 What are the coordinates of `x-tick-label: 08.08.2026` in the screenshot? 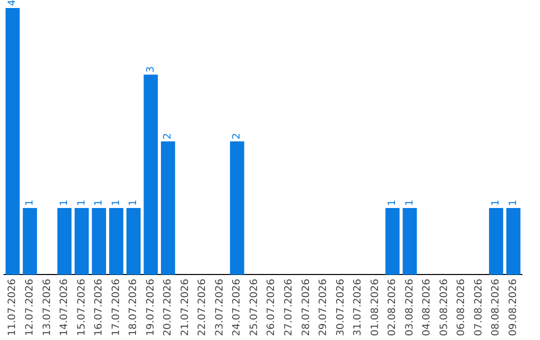 It's located at (496, 307).